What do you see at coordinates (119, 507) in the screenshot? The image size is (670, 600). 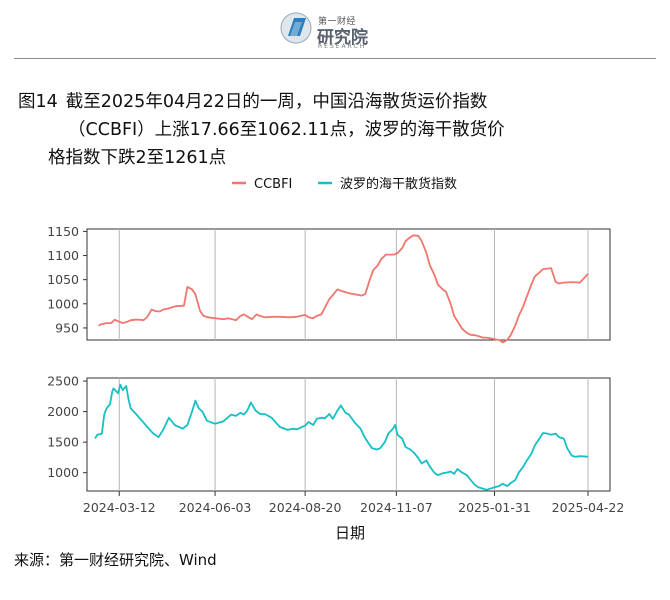 I see `x-tick-label-0: 2024-03-12` at bounding box center [119, 507].